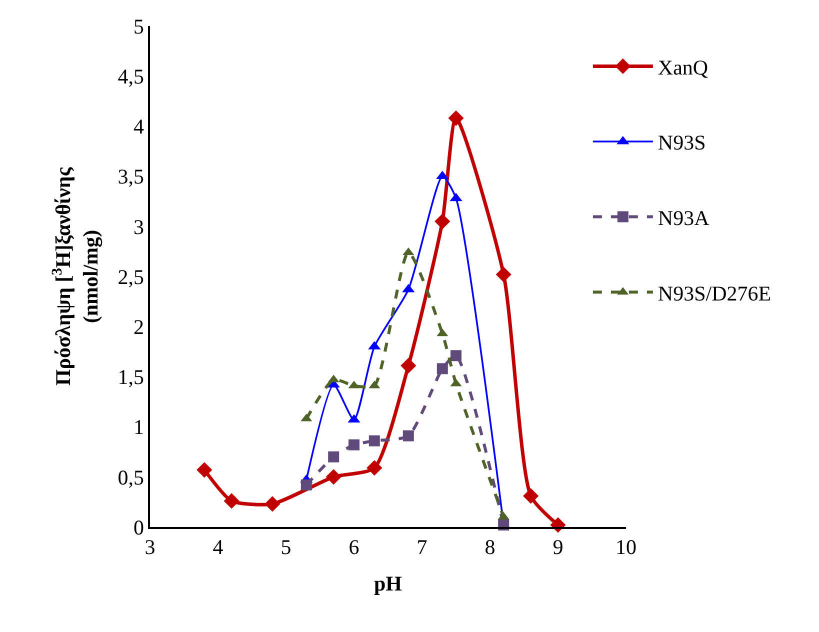 The height and width of the screenshot is (632, 819). What do you see at coordinates (131, 76) in the screenshot?
I see `y-tick-label: 4,5` at bounding box center [131, 76].